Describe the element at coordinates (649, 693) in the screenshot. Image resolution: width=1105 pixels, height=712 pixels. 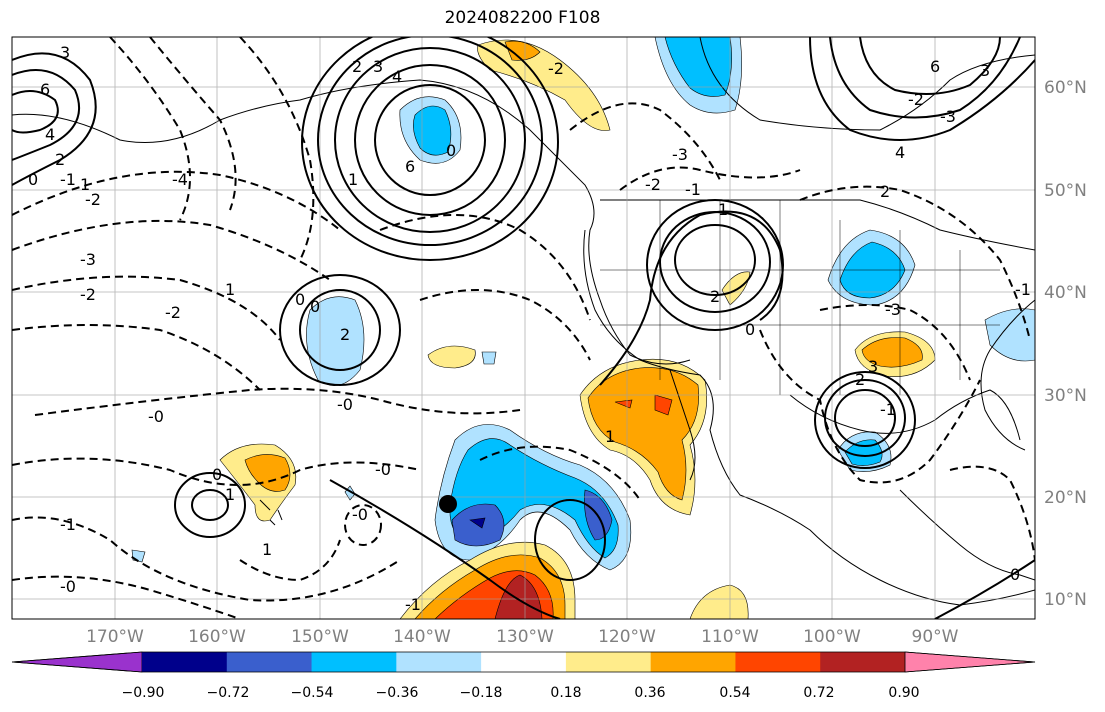
I see `colorbar-tick-label: 0.36` at that location.